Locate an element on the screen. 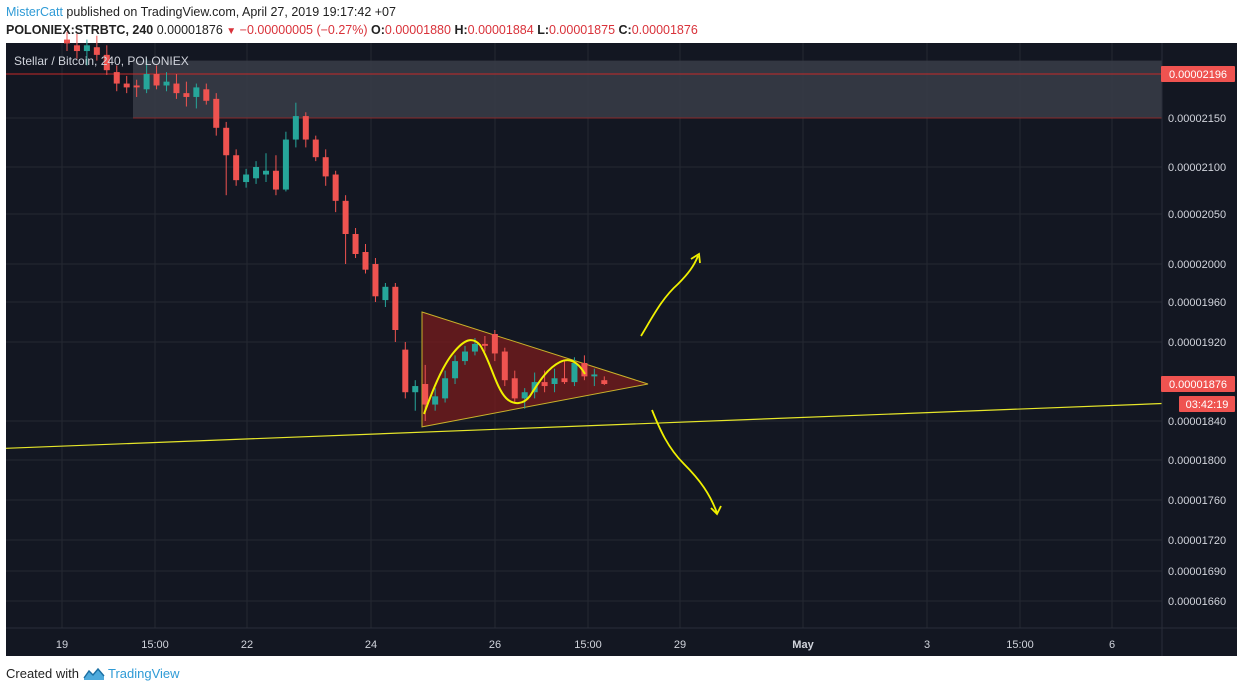 Image resolution: width=1243 pixels, height=693 pixels. resistance-zone is located at coordinates (647, 89).